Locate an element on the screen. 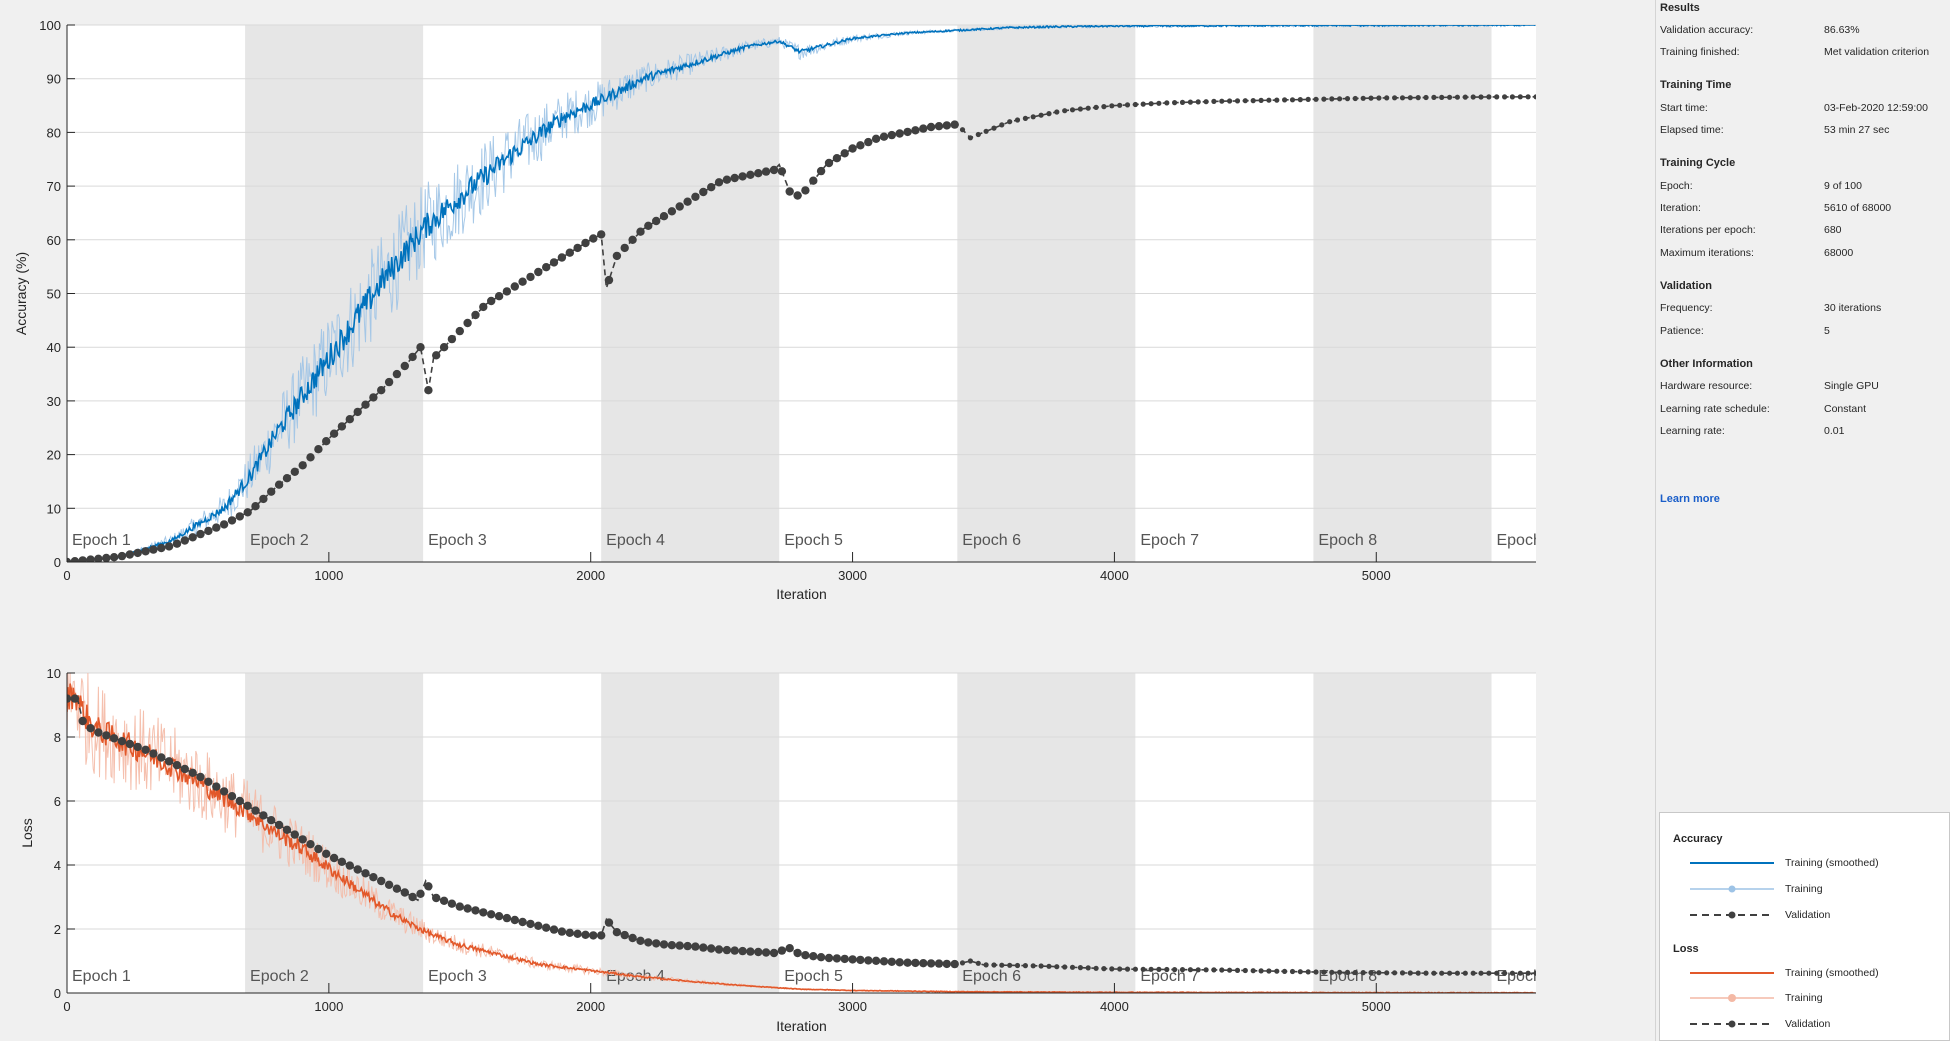 This screenshot has height=1041, width=1950. y-tick-label: 4 is located at coordinates (57, 865).